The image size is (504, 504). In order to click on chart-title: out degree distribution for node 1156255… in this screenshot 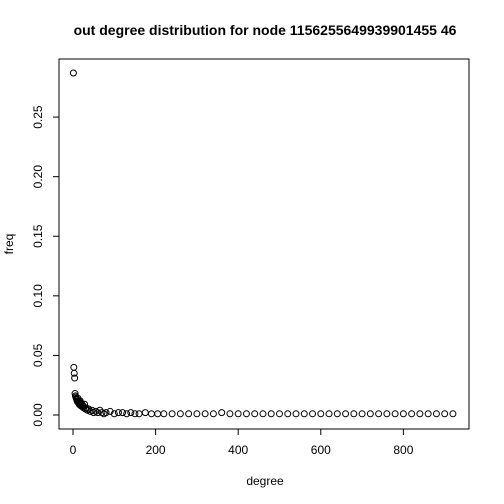, I will do `click(265, 30)`.